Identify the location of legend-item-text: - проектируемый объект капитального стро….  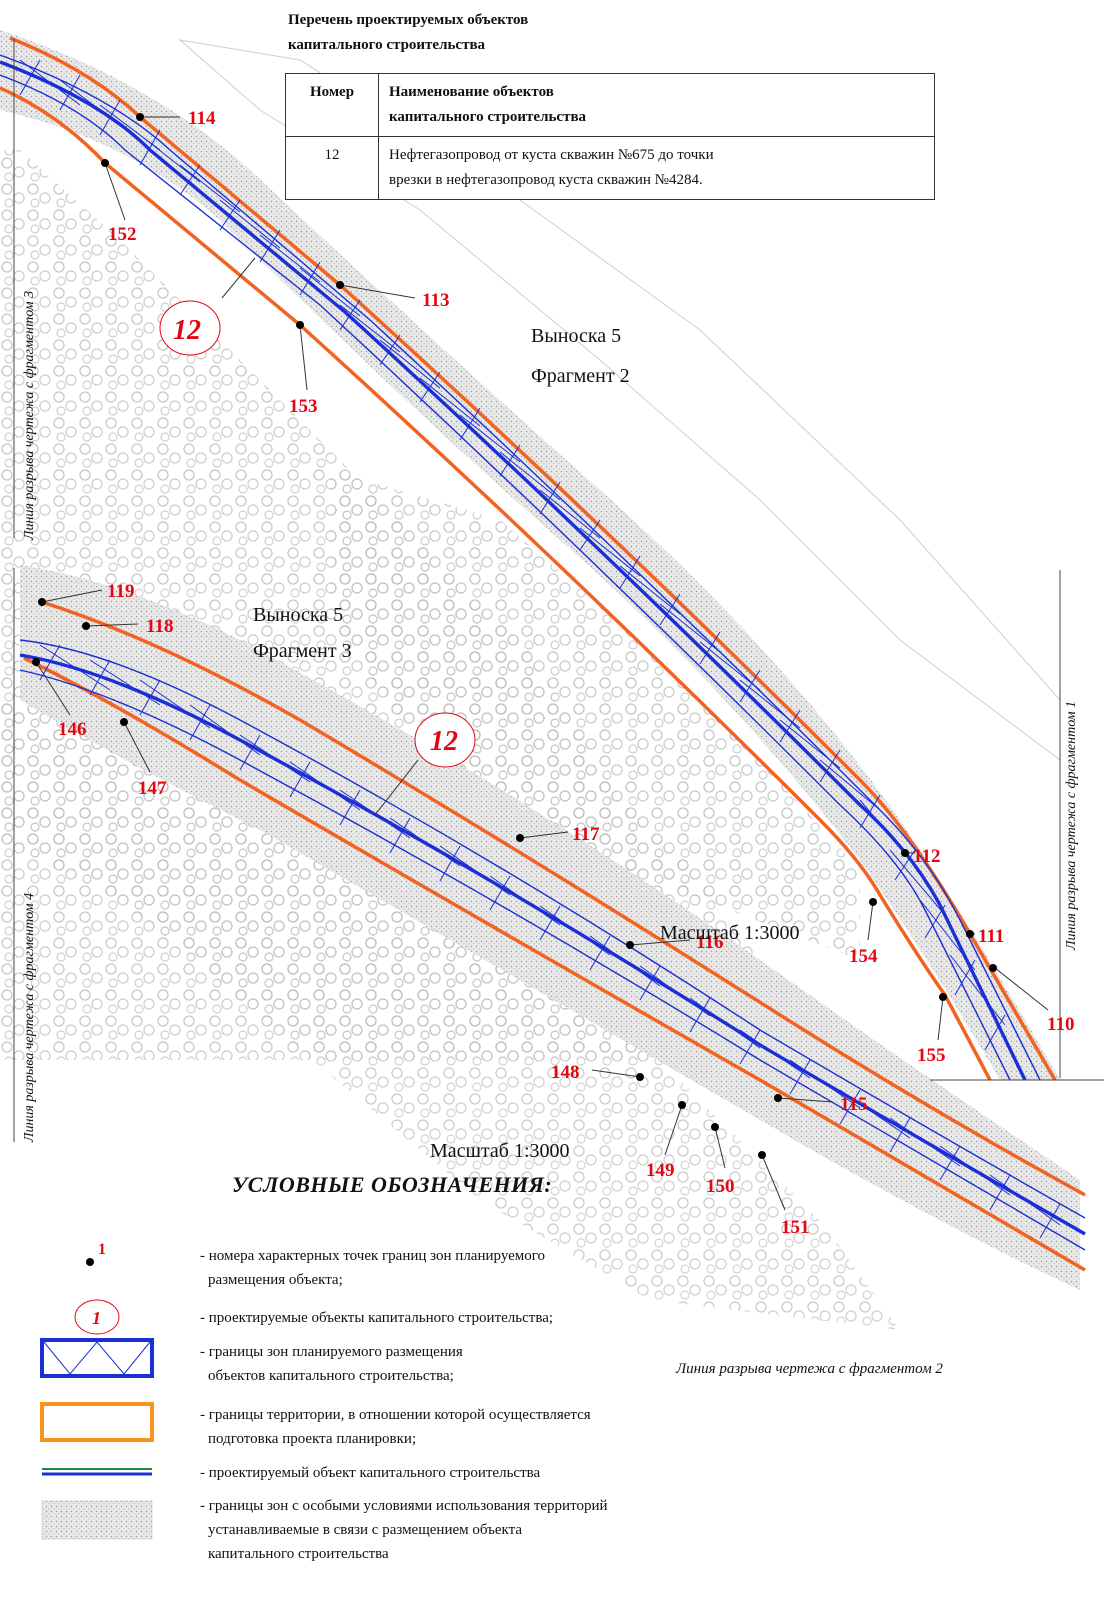
(370, 1473).